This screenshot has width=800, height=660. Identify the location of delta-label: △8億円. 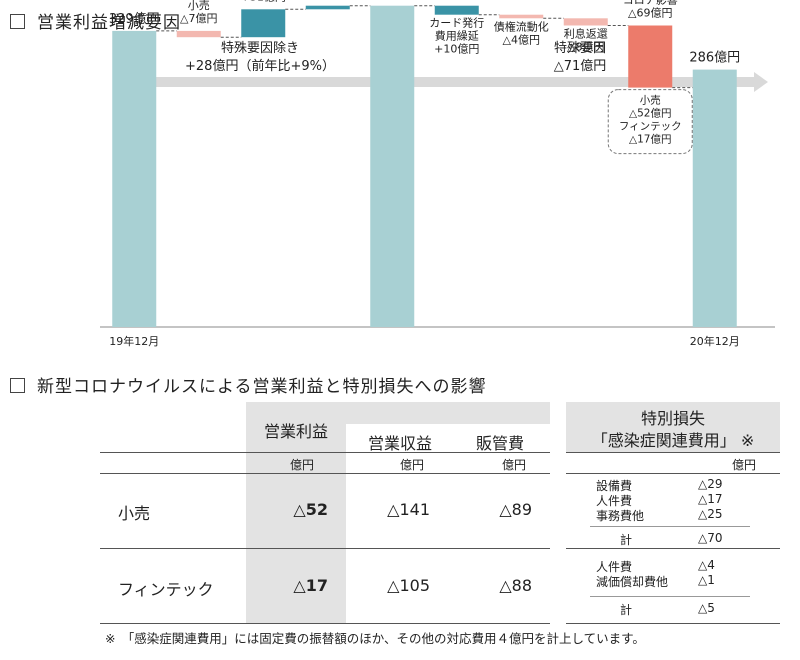
(585, 47).